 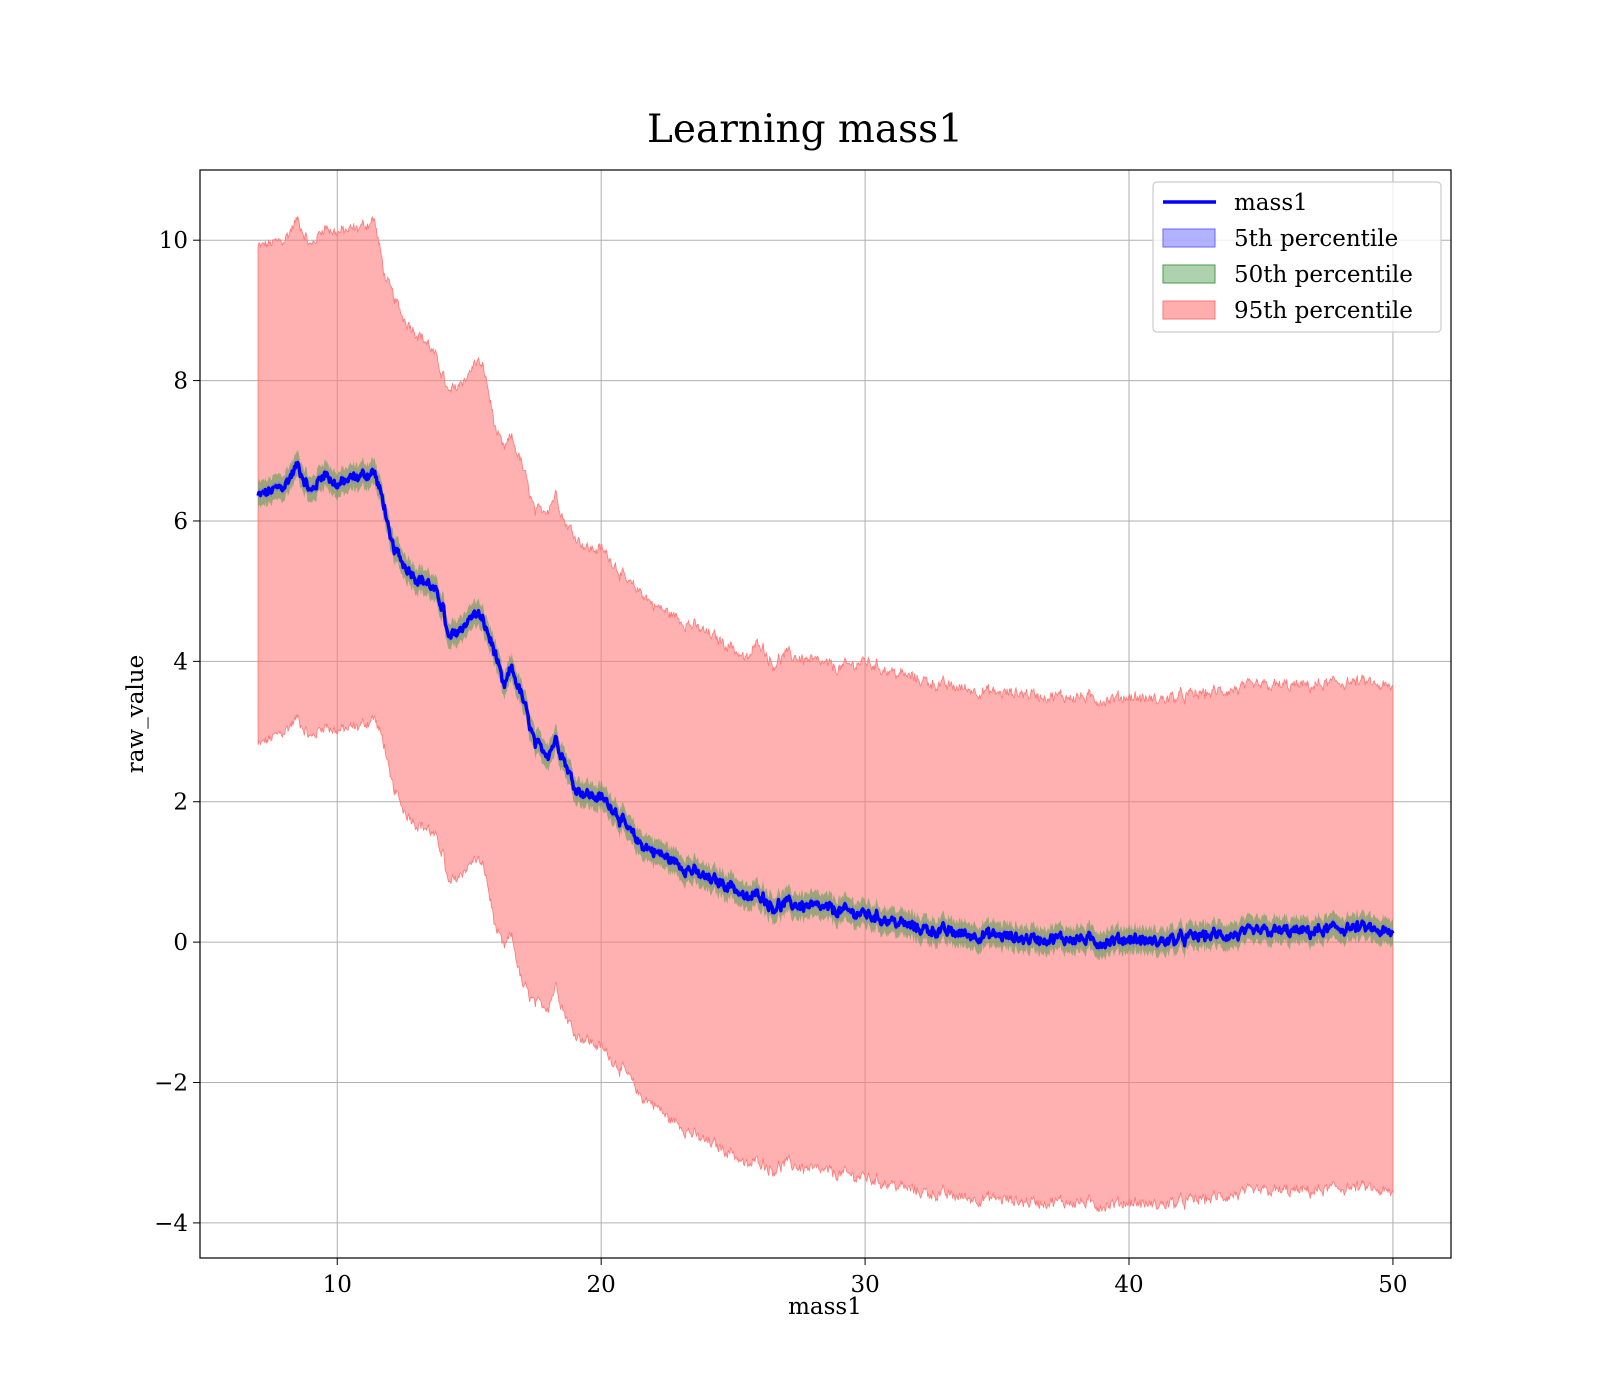 What do you see at coordinates (337, 1285) in the screenshot?
I see `x-tick-label: 10` at bounding box center [337, 1285].